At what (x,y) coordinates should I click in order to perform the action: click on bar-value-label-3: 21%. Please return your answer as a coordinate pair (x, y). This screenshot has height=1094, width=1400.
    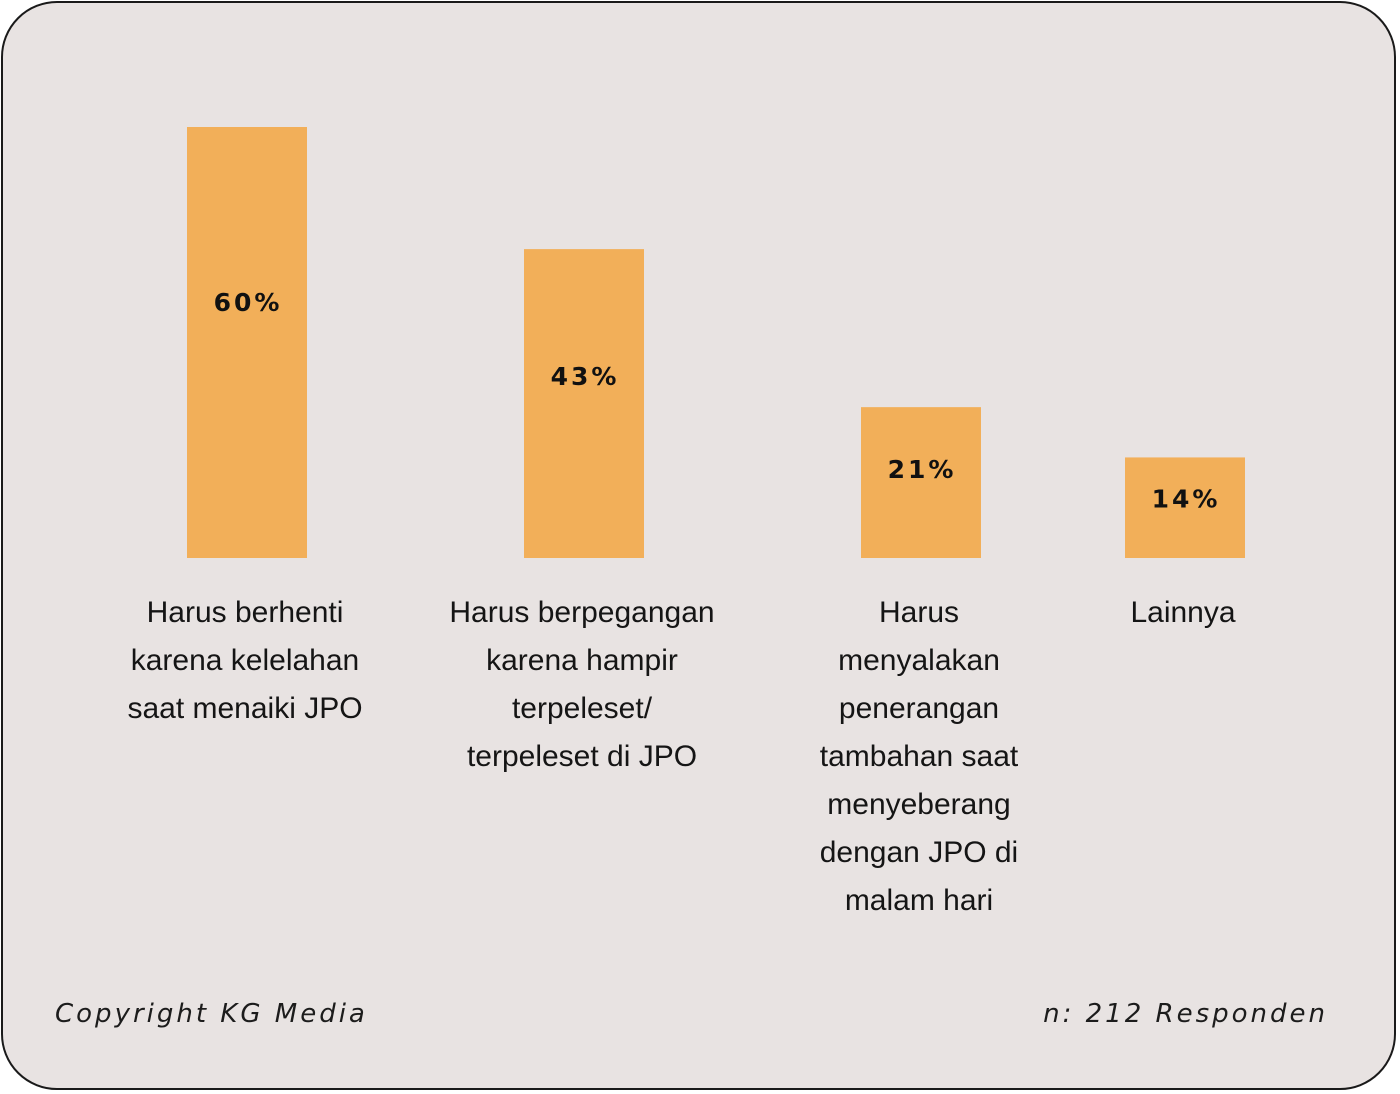
    Looking at the image, I should click on (922, 469).